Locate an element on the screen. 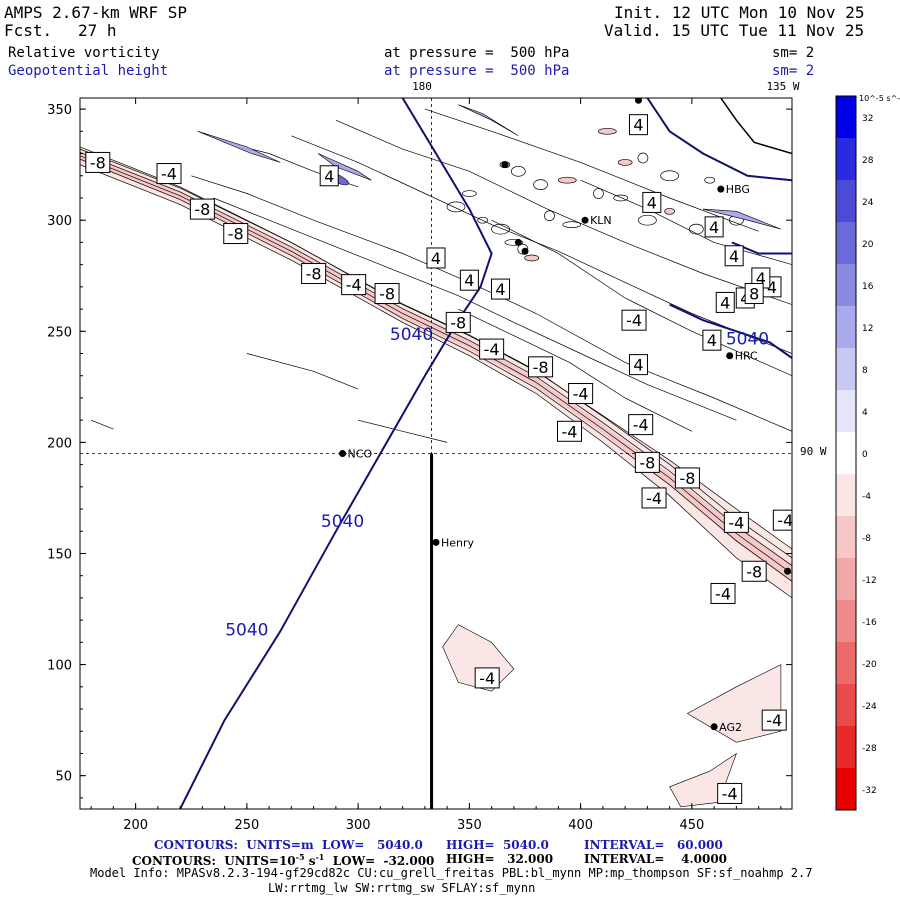  y-tick-label: 350 is located at coordinates (59, 110).